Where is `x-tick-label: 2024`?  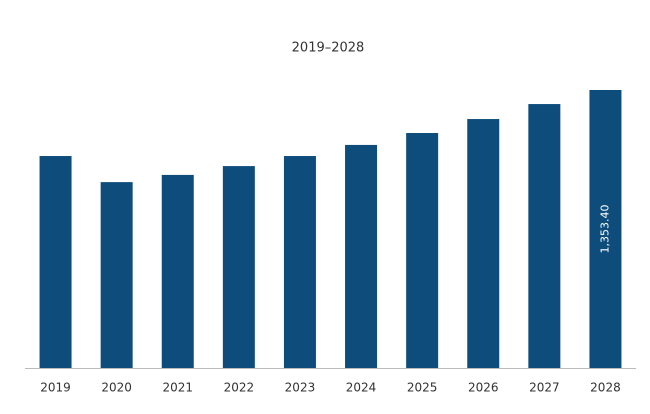
x-tick-label: 2024 is located at coordinates (361, 388).